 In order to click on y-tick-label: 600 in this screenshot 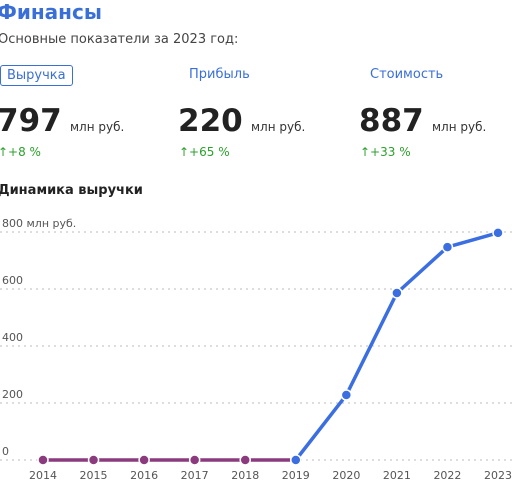, I will do `click(12, 280)`.